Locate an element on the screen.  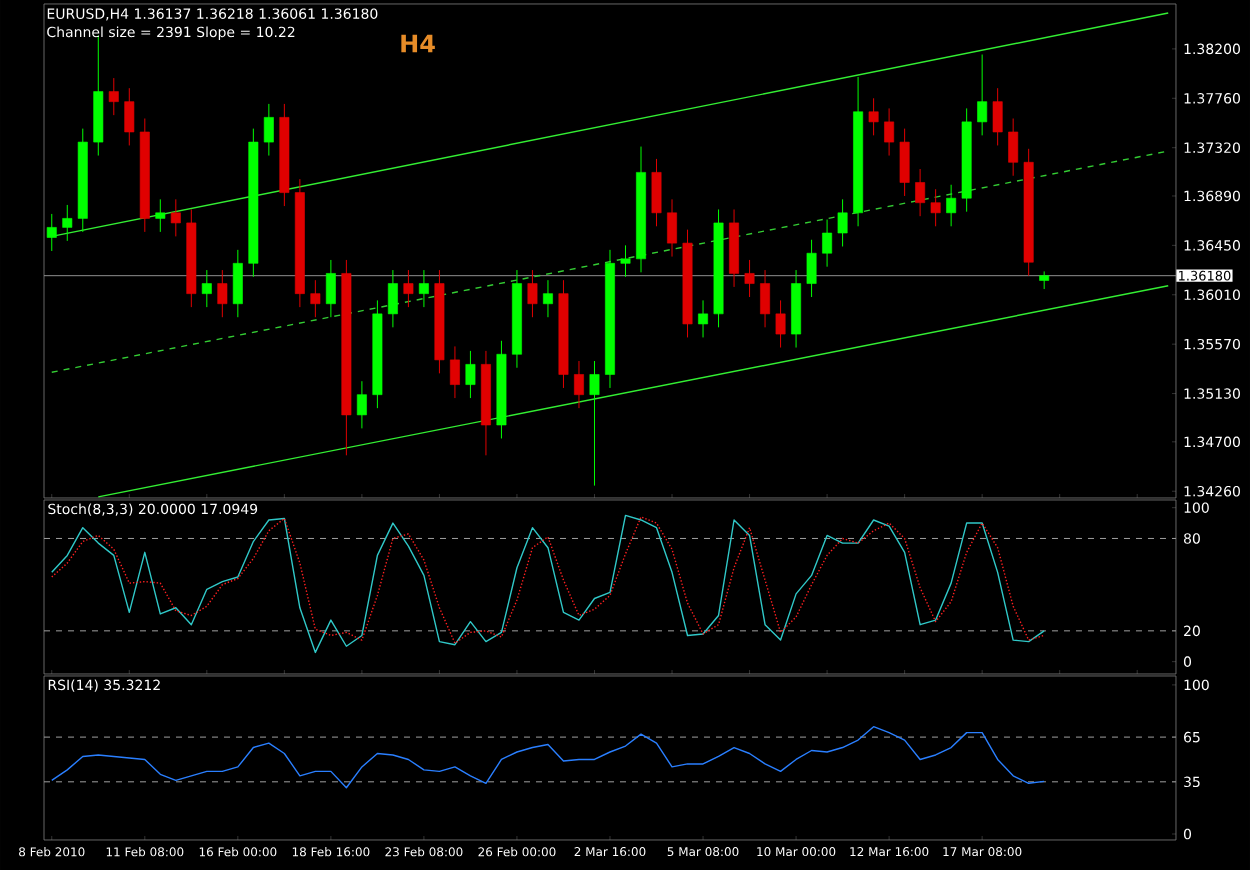
text: H4 is located at coordinates (418, 43).